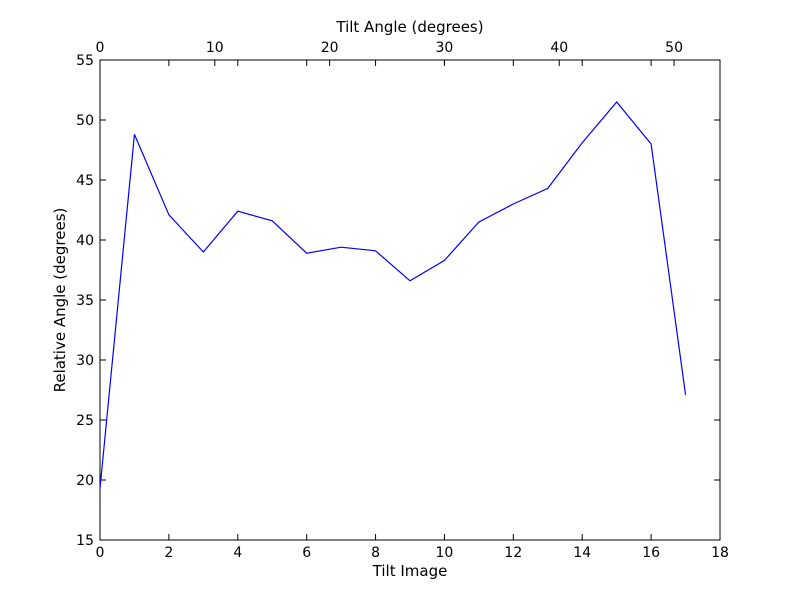  Describe the element at coordinates (445, 553) in the screenshot. I see `x-tick-label: 10` at that location.